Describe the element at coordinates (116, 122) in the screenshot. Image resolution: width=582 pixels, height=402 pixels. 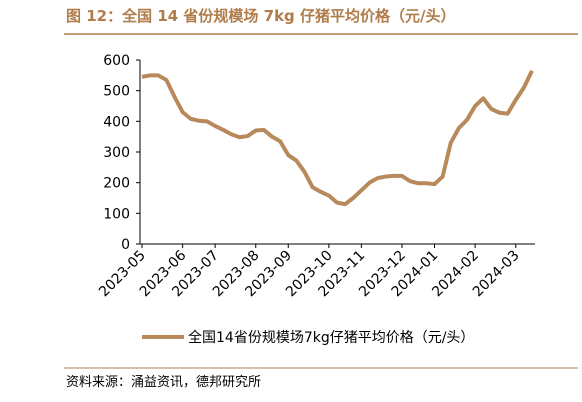
I see `y-tick-label: 400` at that location.